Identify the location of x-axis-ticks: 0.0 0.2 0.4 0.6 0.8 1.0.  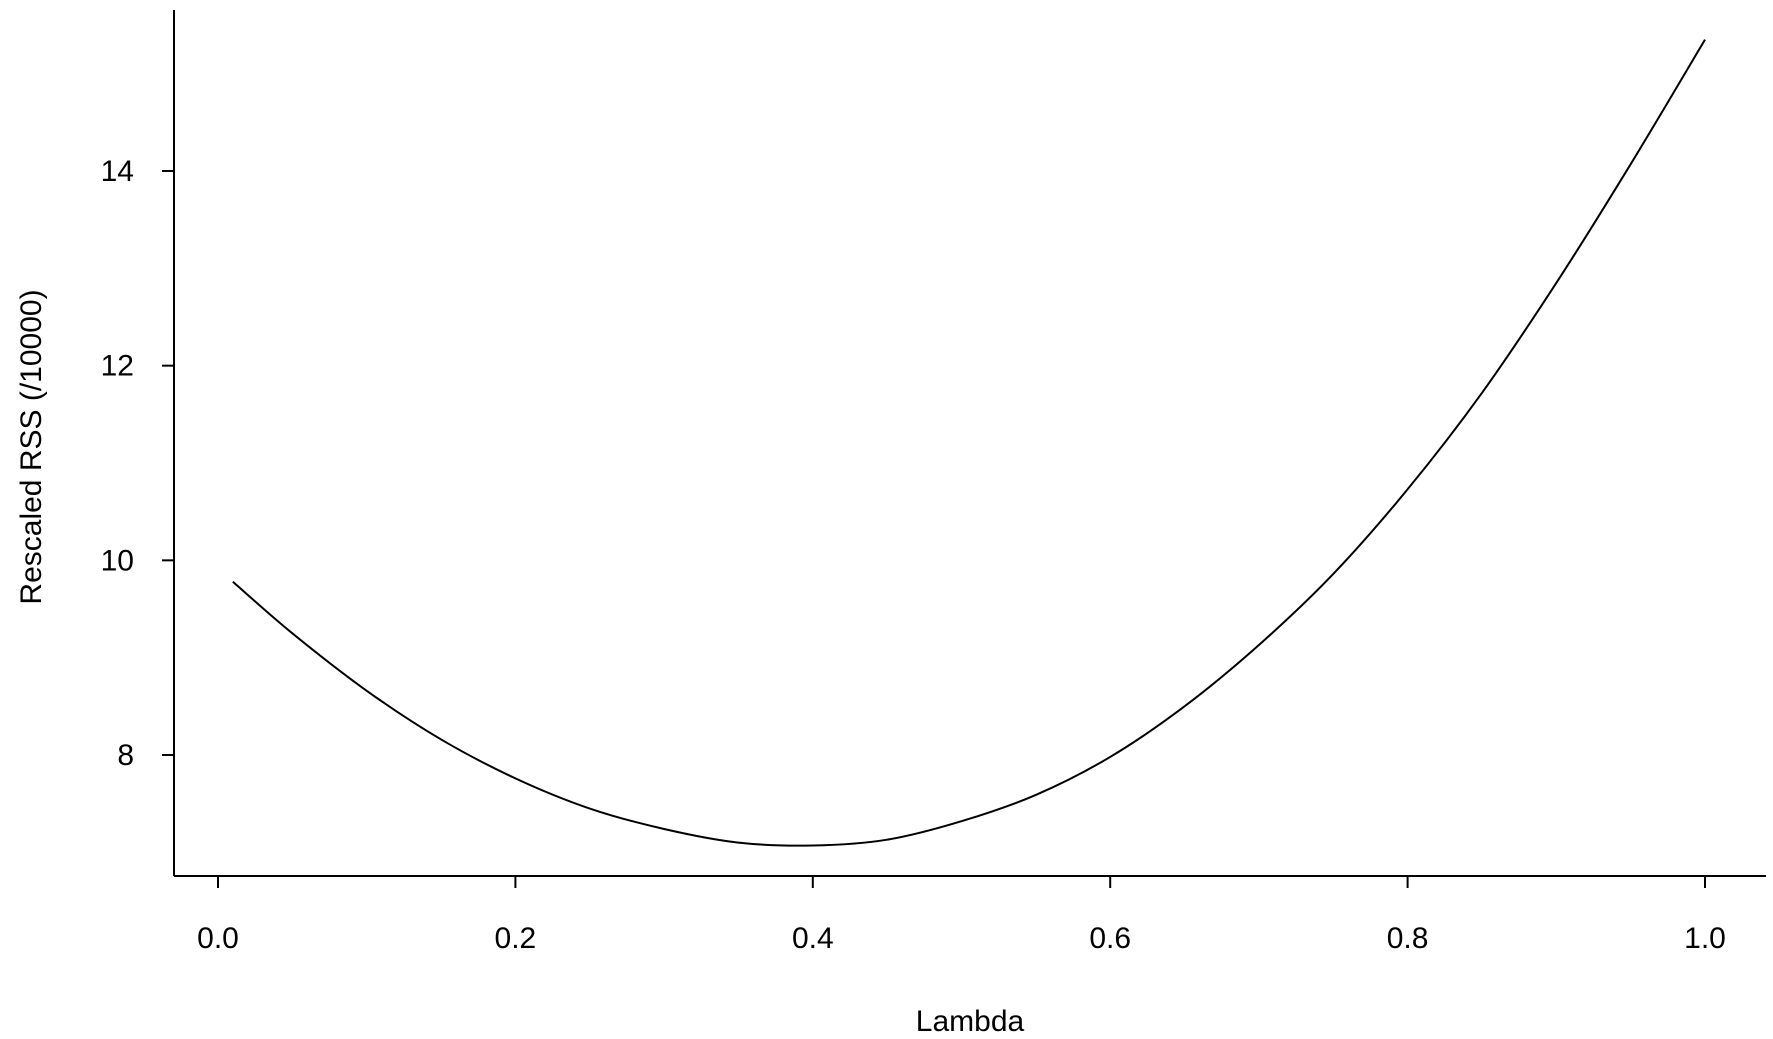
(961, 915).